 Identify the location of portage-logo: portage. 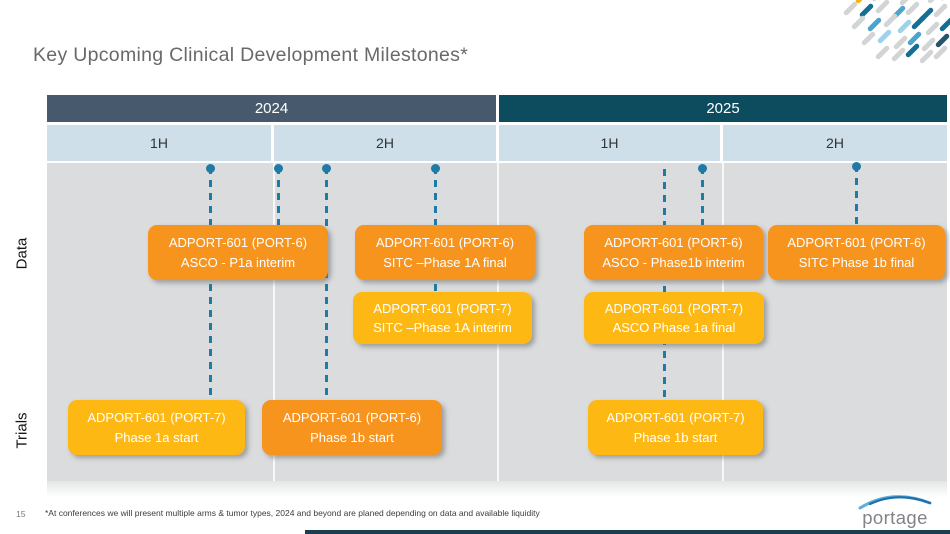
(895, 509).